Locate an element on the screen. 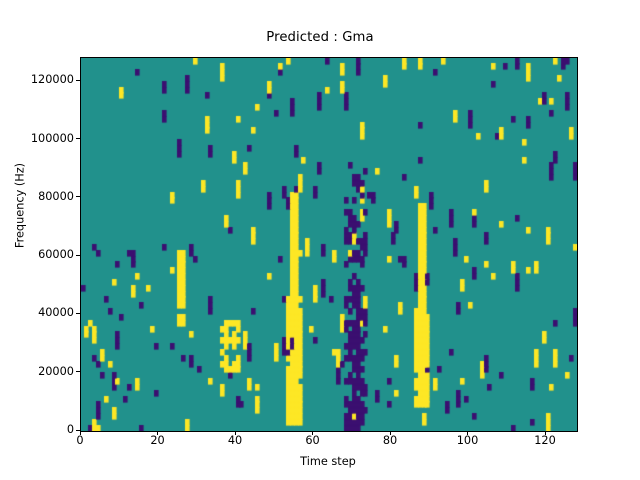 Image resolution: width=640 pixels, height=480 pixels. x-tick-label: 60 is located at coordinates (312, 440).